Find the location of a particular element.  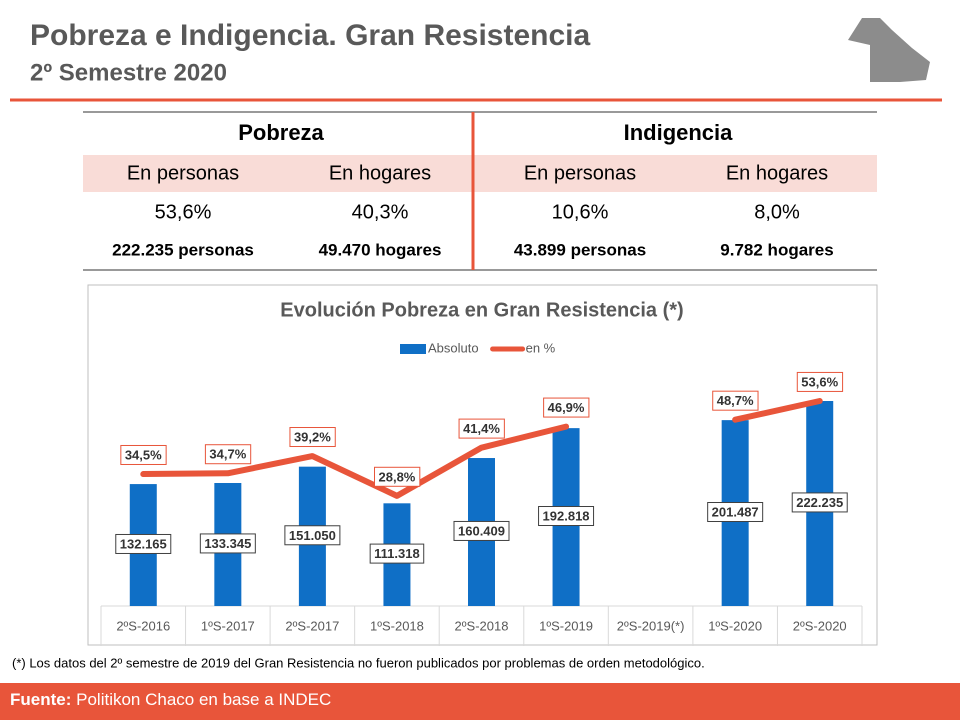

footer-label: Fuente: is located at coordinates (40, 699).